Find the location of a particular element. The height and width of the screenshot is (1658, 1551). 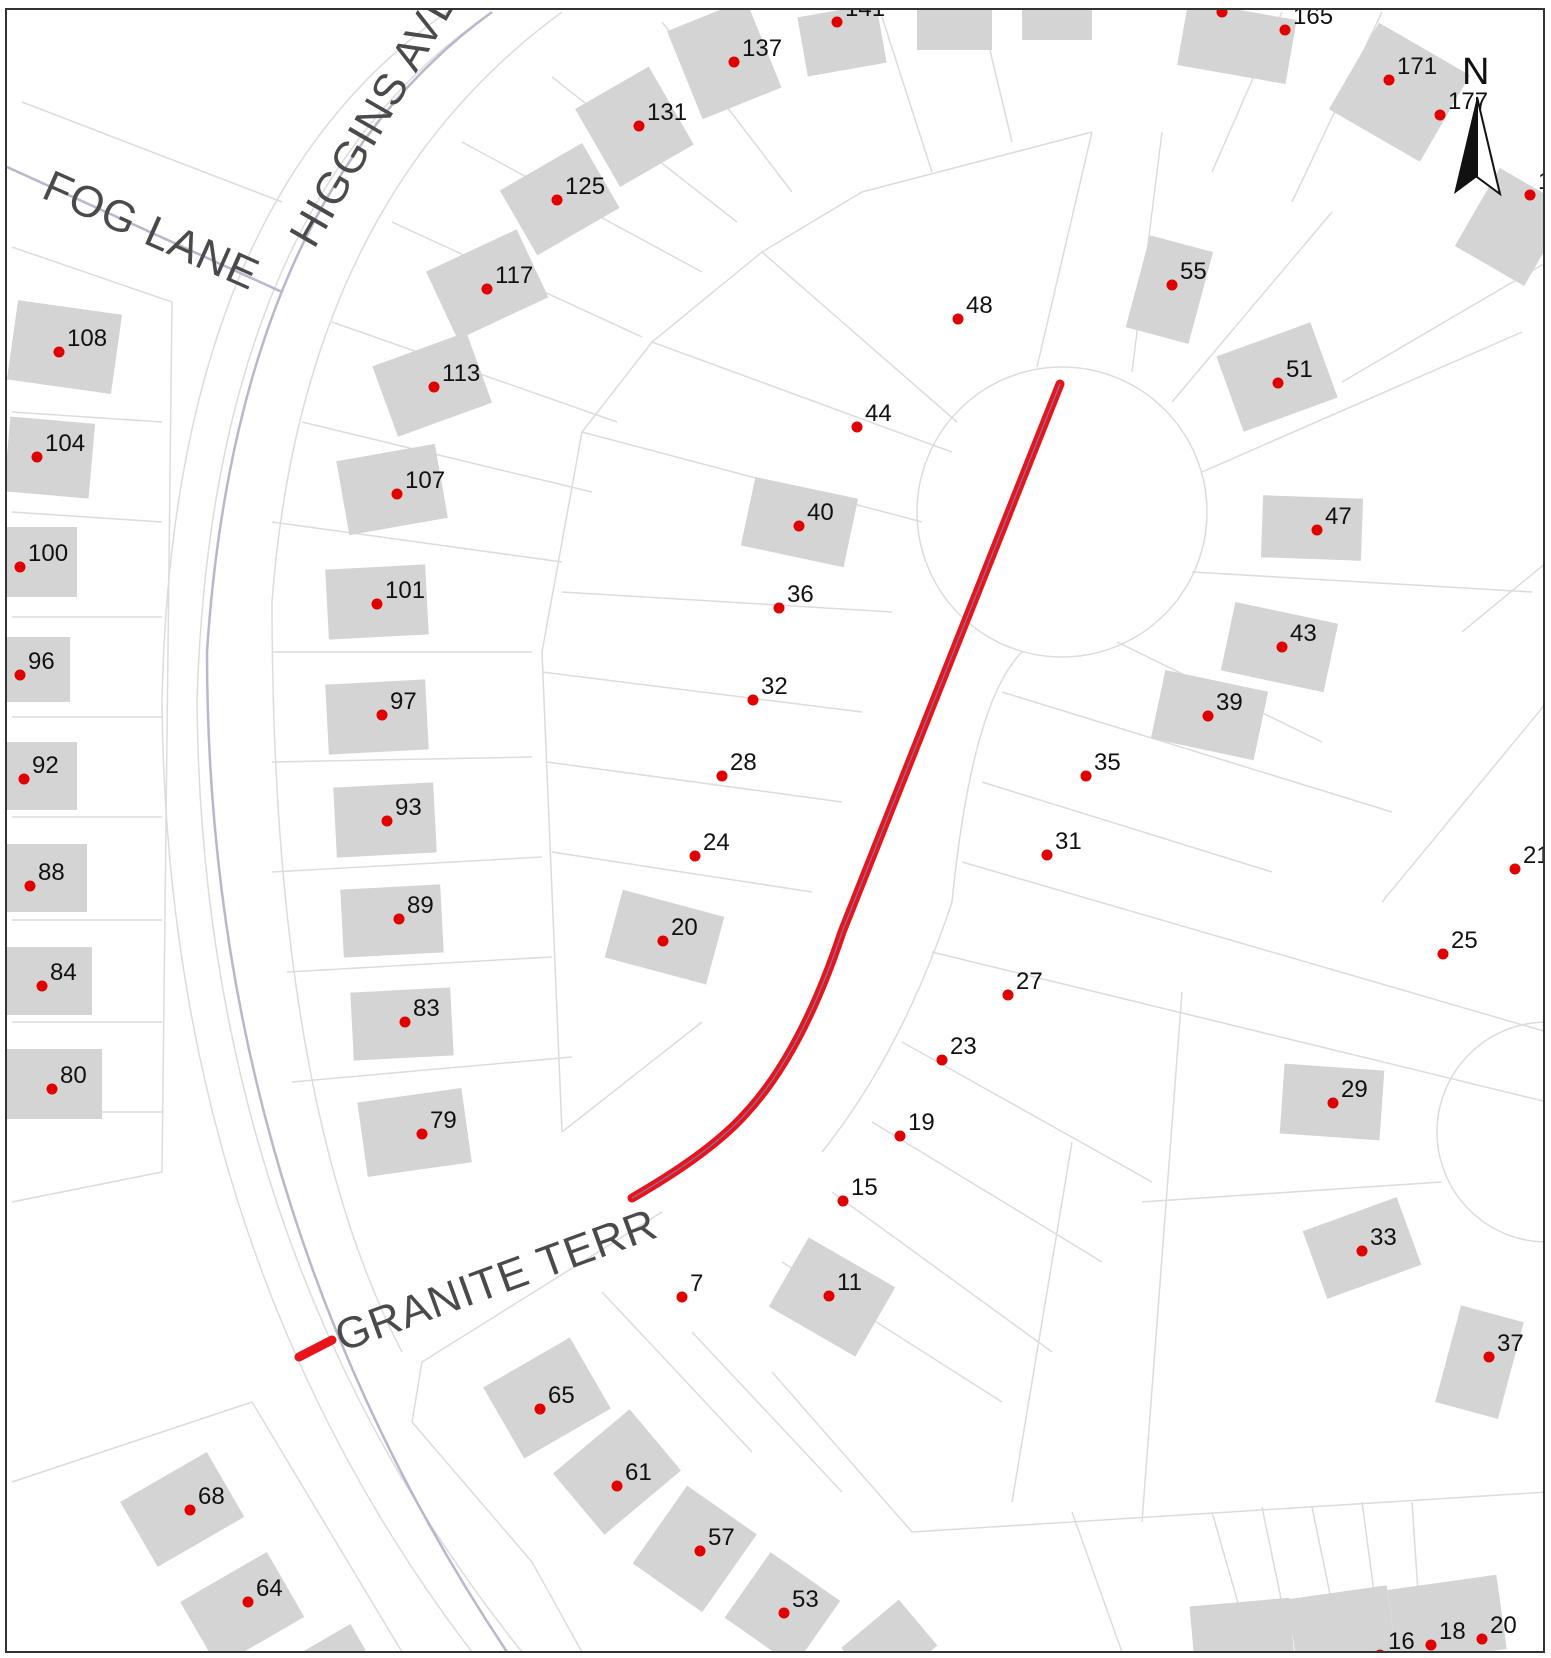

address-point-55: 55 is located at coordinates (1186, 274).